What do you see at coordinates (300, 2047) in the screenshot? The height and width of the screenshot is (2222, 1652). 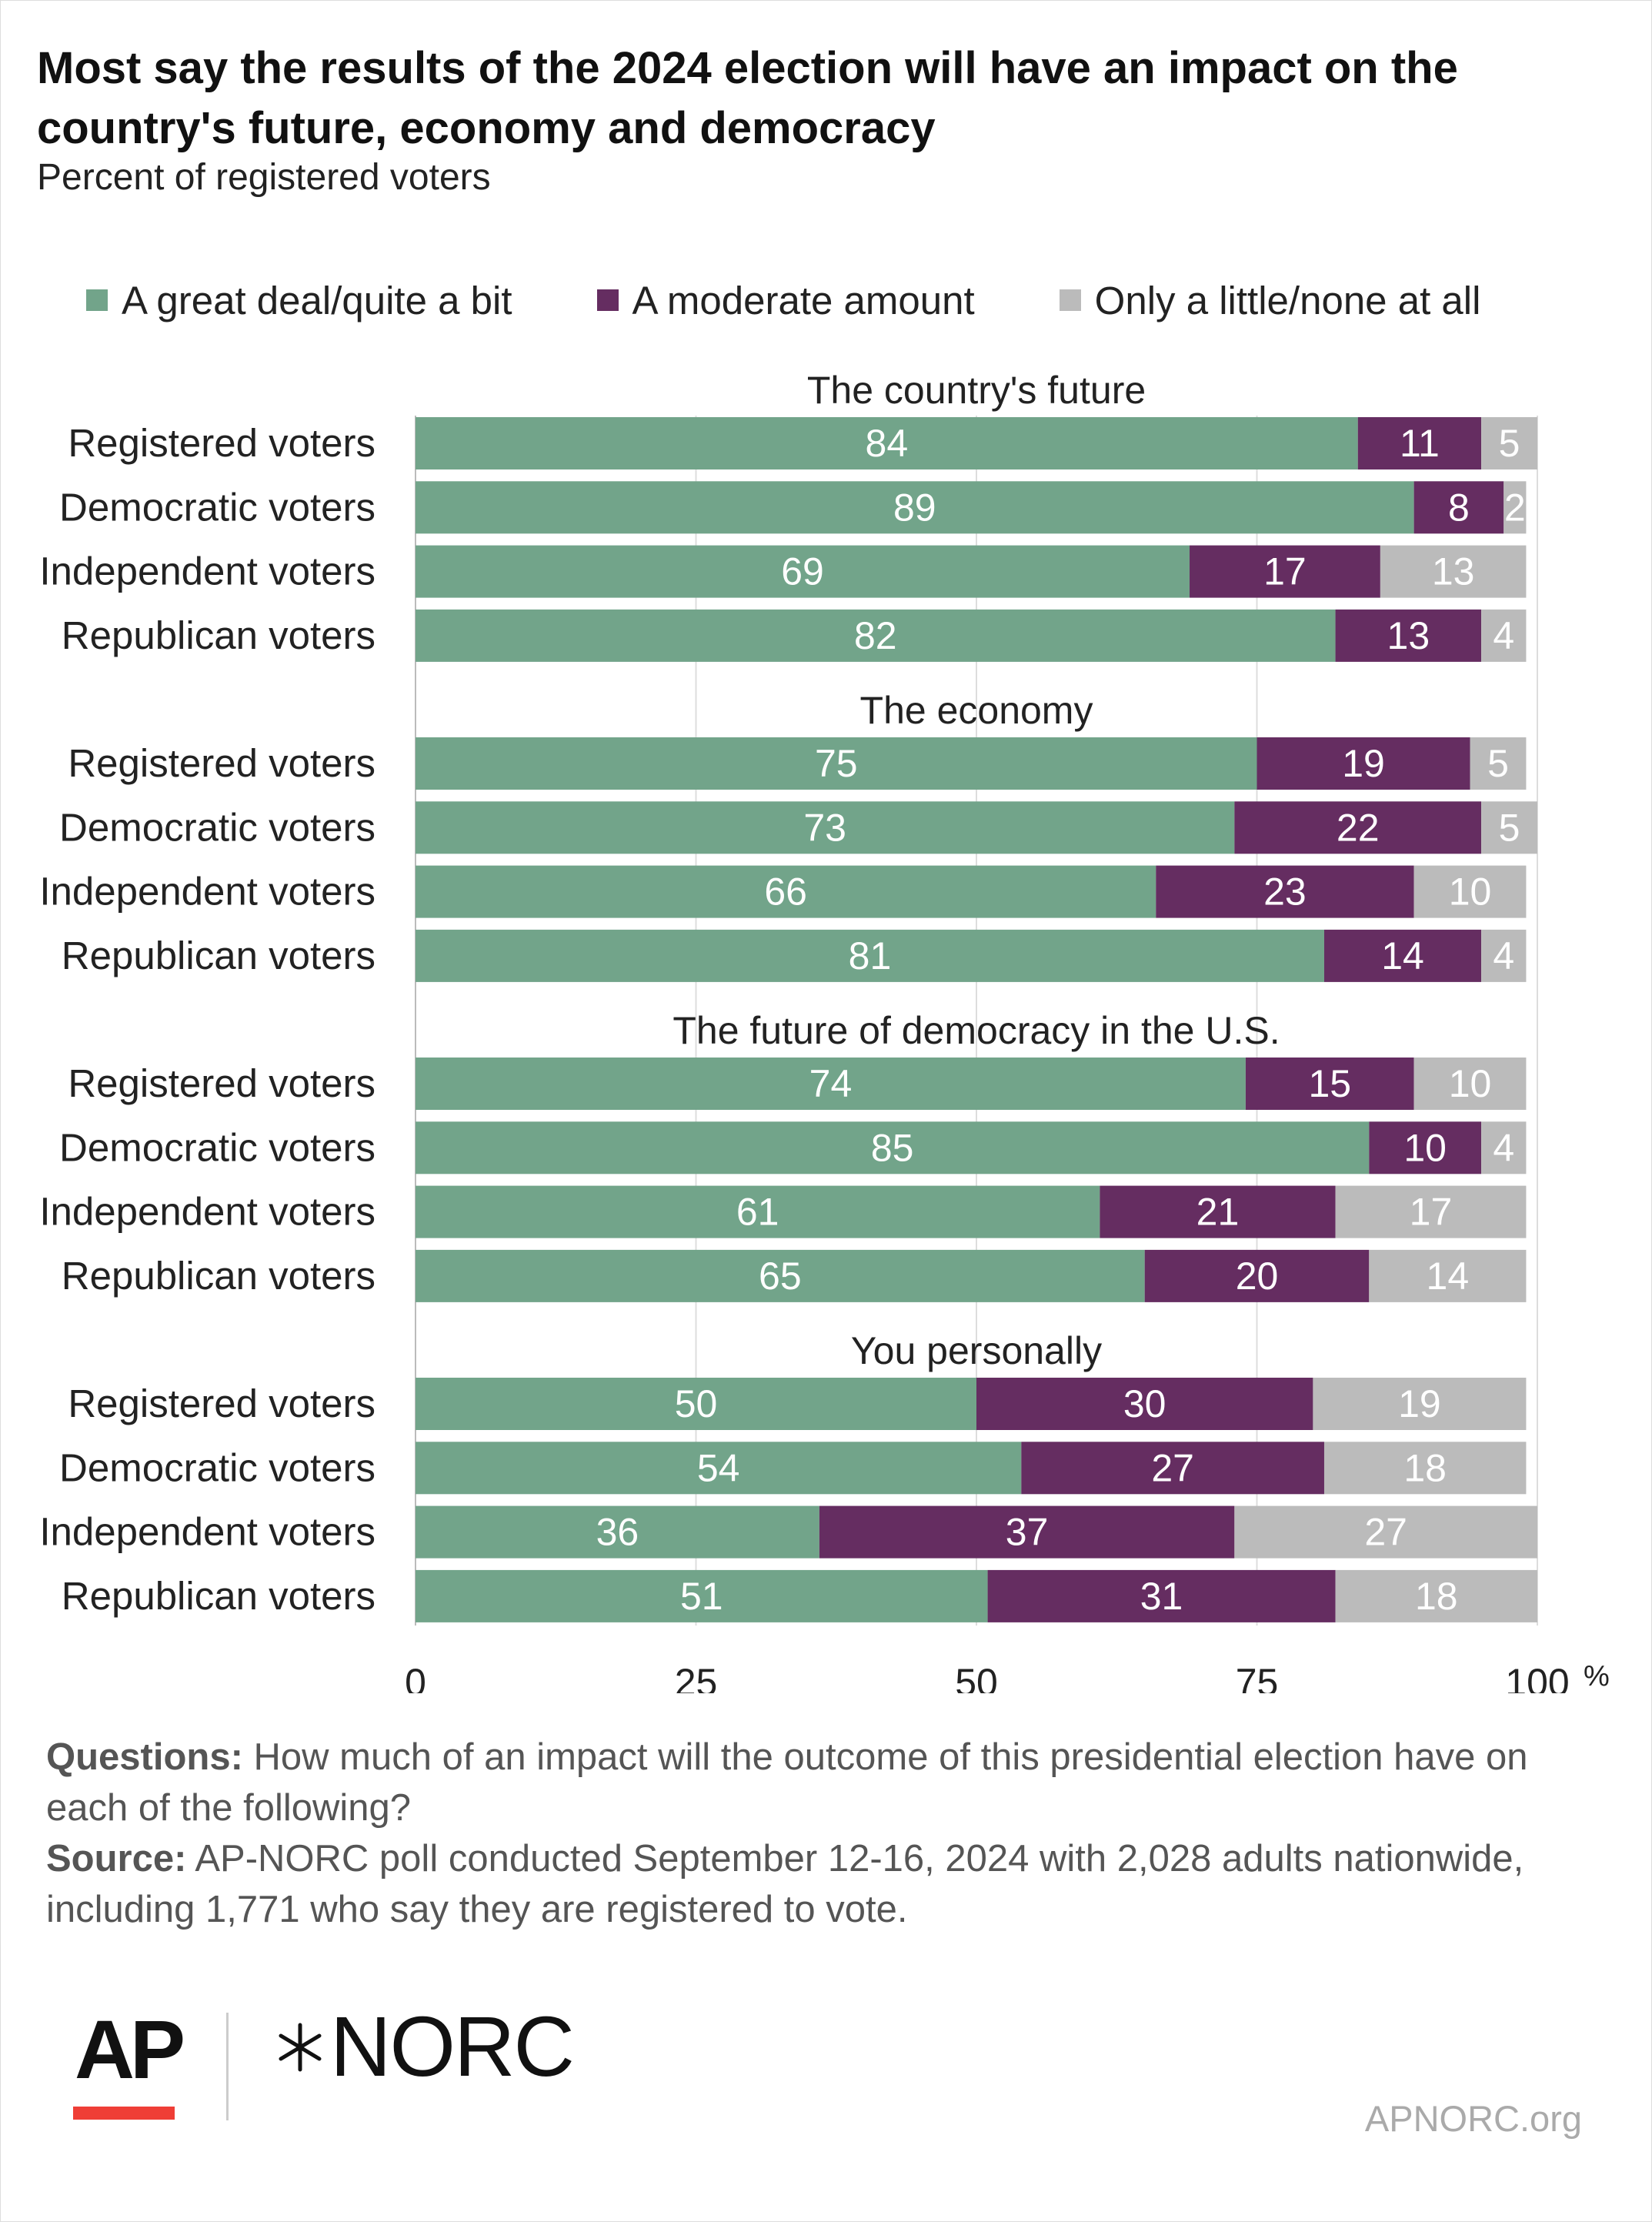 I see `norc-star-icon` at bounding box center [300, 2047].